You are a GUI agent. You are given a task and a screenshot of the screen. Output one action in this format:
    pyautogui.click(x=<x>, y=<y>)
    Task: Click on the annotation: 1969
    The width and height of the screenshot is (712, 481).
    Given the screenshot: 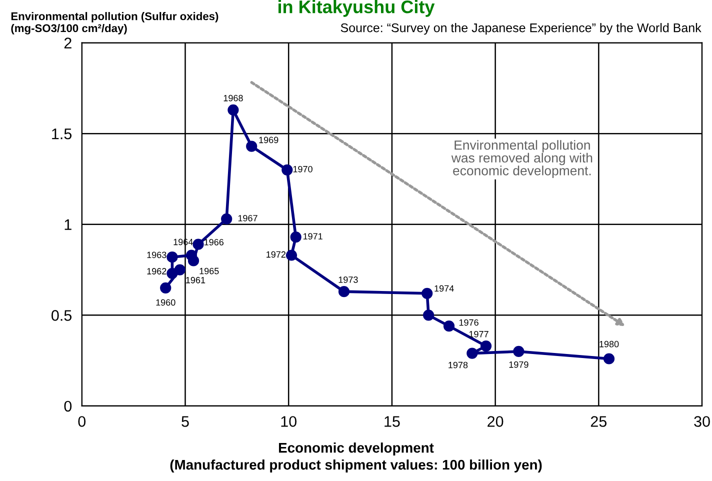 What is the action you would take?
    pyautogui.click(x=268, y=140)
    